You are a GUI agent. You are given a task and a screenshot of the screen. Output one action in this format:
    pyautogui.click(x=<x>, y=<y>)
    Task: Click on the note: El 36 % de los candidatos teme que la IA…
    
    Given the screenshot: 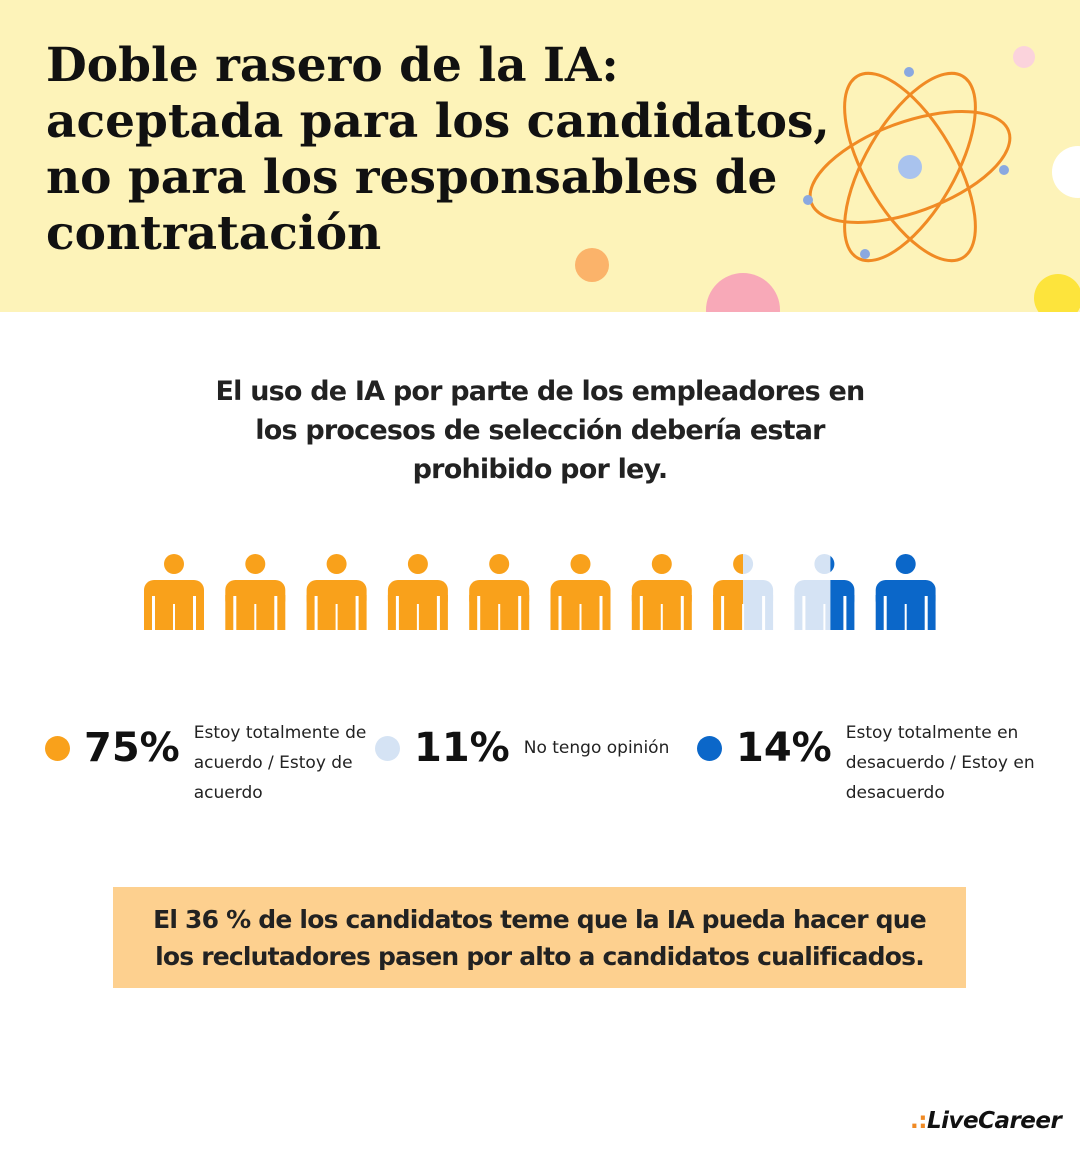 What is the action you would take?
    pyautogui.click(x=539, y=937)
    